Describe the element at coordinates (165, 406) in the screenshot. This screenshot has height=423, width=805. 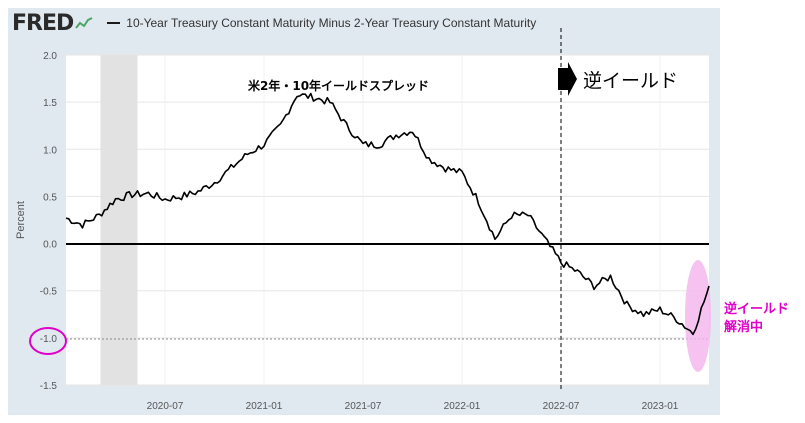
I see `x-tick-label: 2020-07` at that location.